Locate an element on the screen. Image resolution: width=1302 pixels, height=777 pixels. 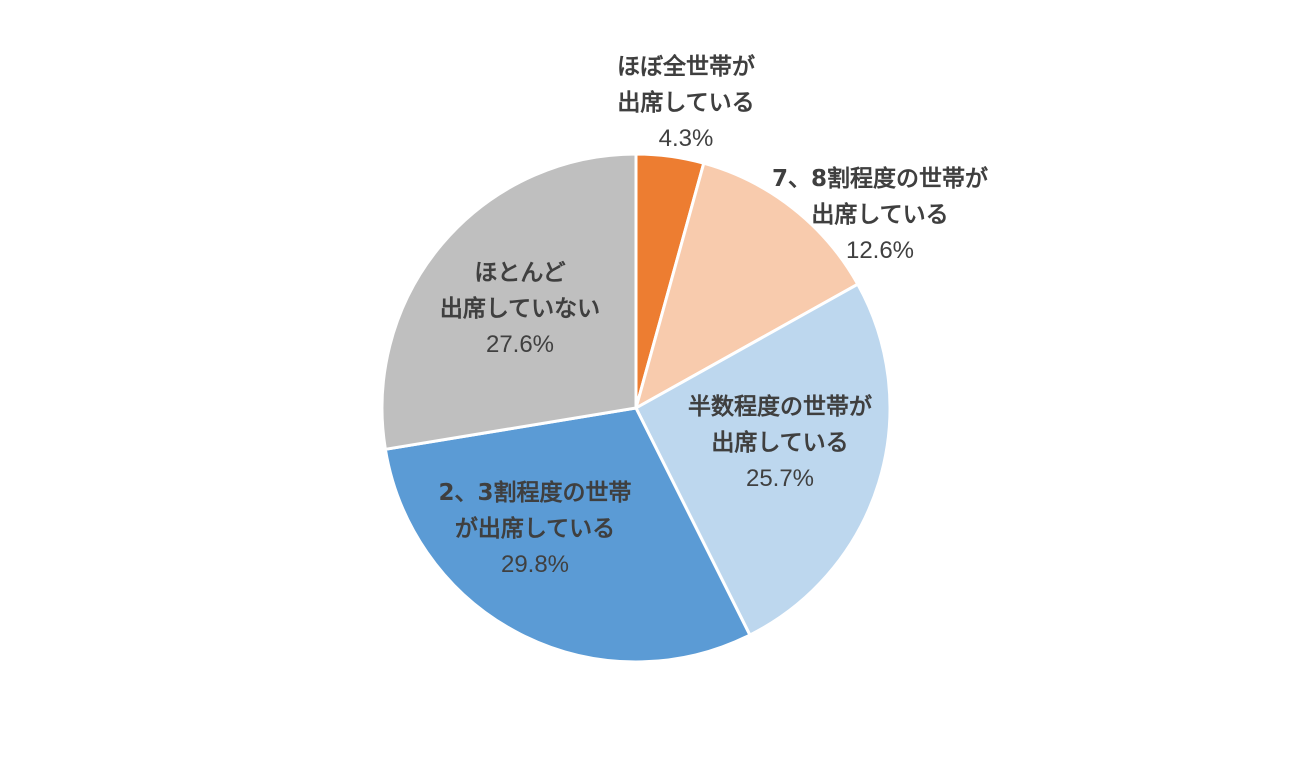
slice-label-line: ほぼ全世帯が is located at coordinates (686, 66).